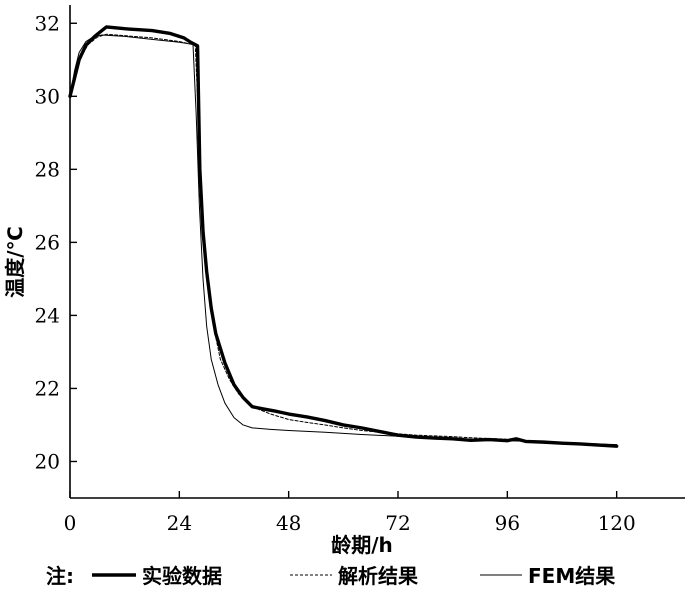 Image resolution: width=700 pixels, height=591 pixels. I want to click on y-tick-label: 20, so click(47, 461).